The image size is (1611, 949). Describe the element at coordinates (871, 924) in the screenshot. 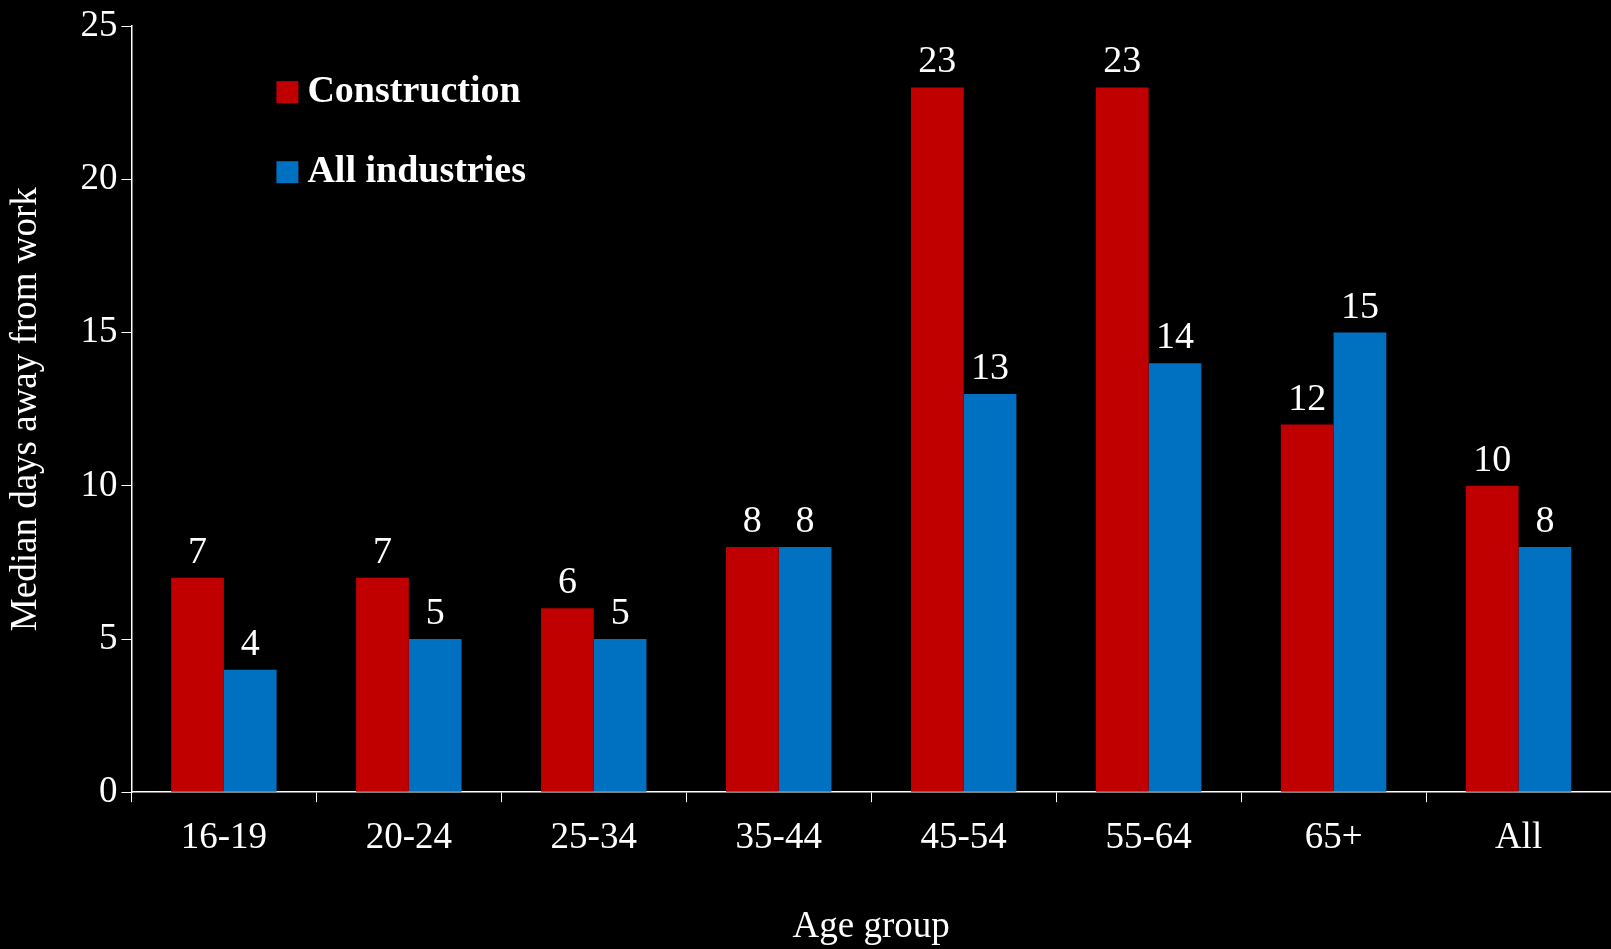

I see `x-axis-title: Age group` at that location.